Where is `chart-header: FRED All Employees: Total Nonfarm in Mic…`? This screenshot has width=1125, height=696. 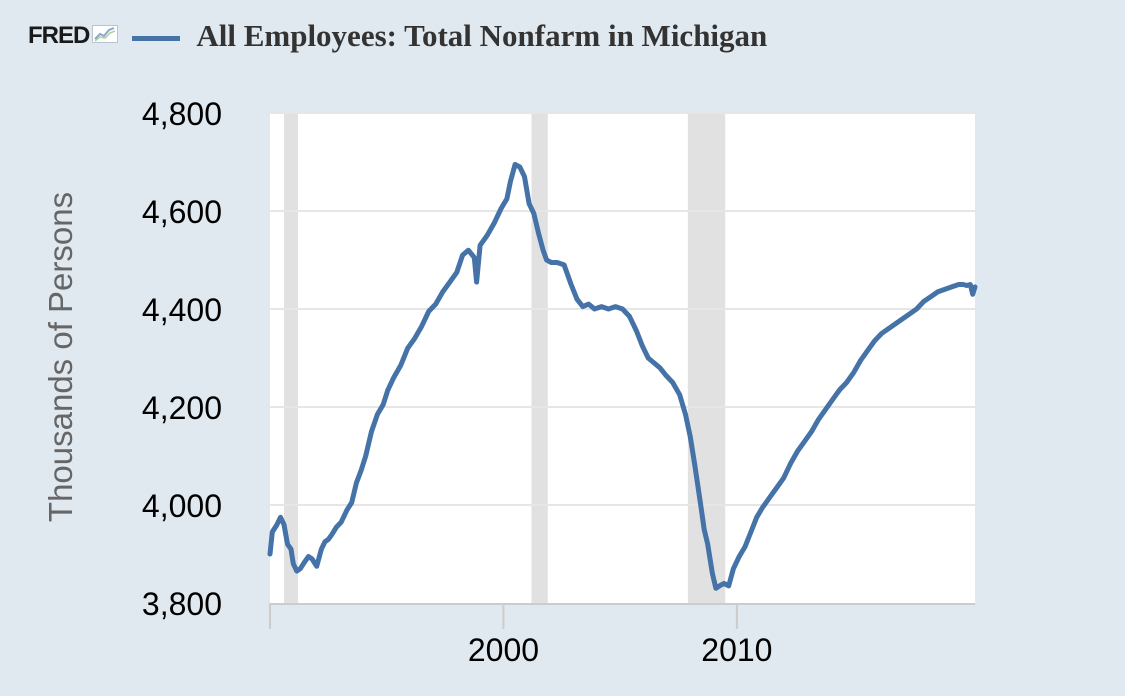
chart-header: FRED All Employees: Total Nonfarm in Mic… is located at coordinates (397, 36).